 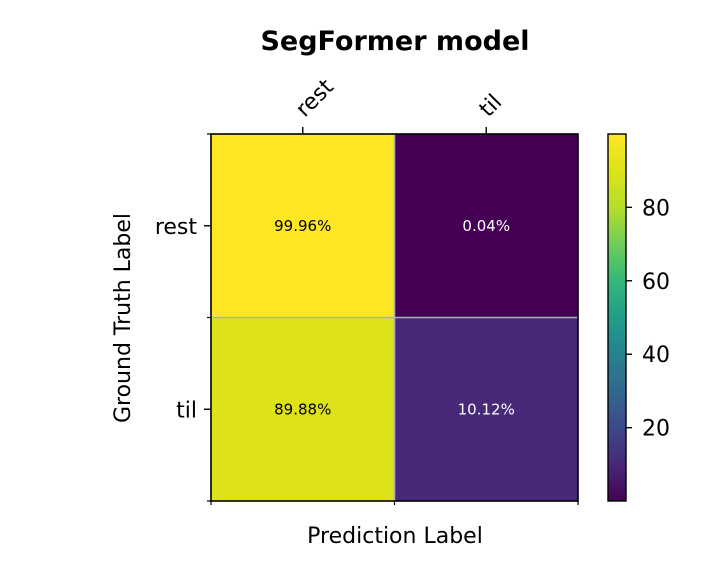 I want to click on cell-labels: 99.96% 0.04% 89.88% 10.12%, so click(x=394, y=318).